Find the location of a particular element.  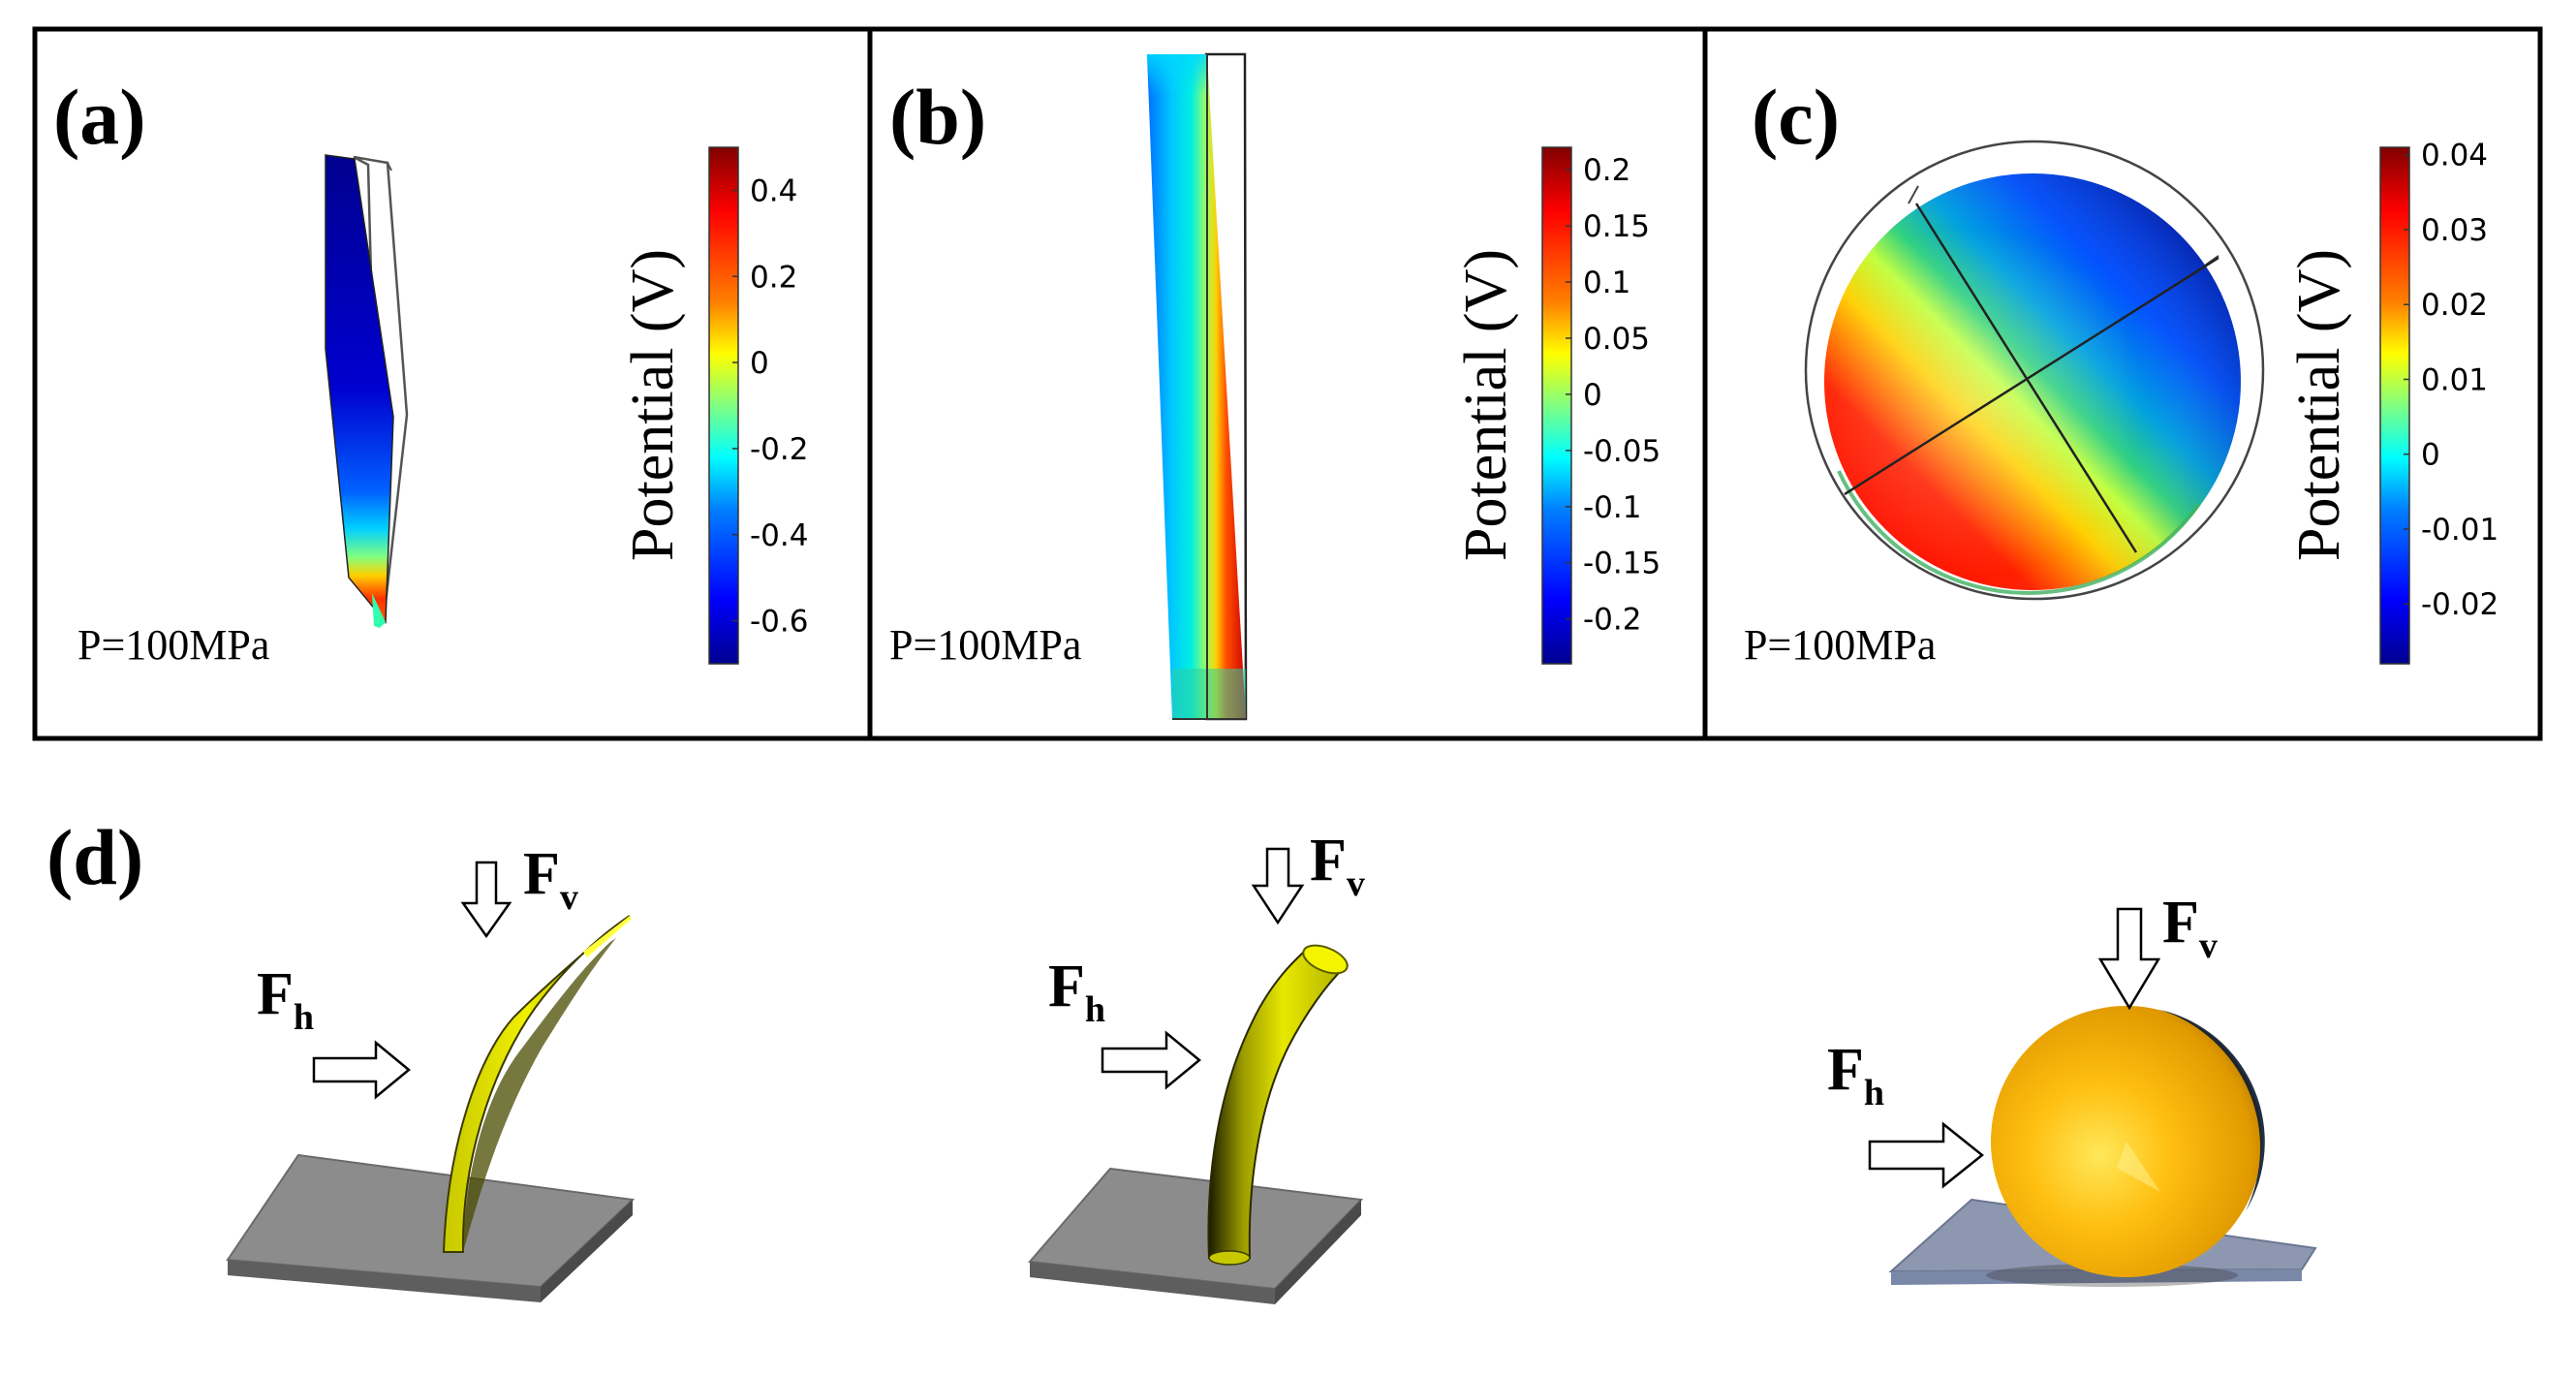

colorbar-a is located at coordinates (723, 405).